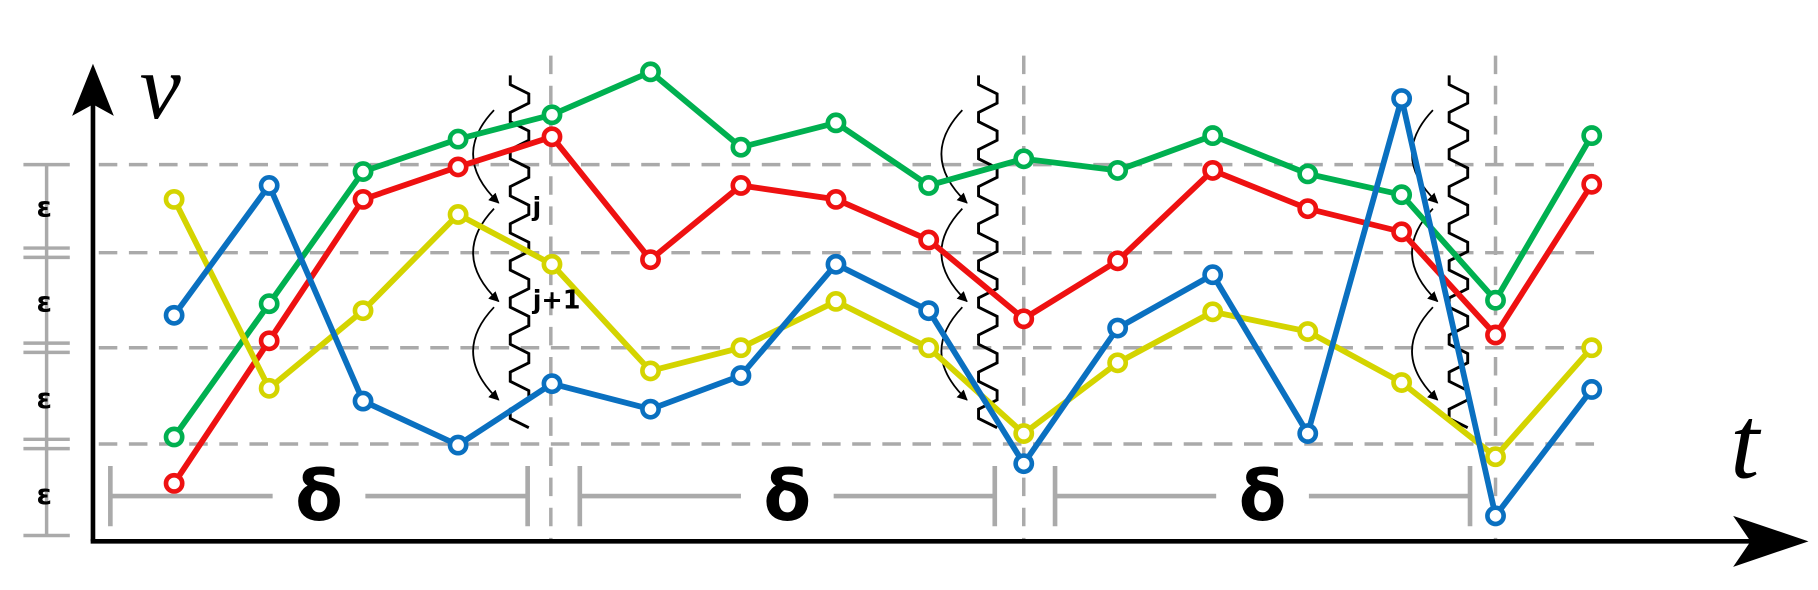  I want to click on window-label: j+1, so click(556, 300).